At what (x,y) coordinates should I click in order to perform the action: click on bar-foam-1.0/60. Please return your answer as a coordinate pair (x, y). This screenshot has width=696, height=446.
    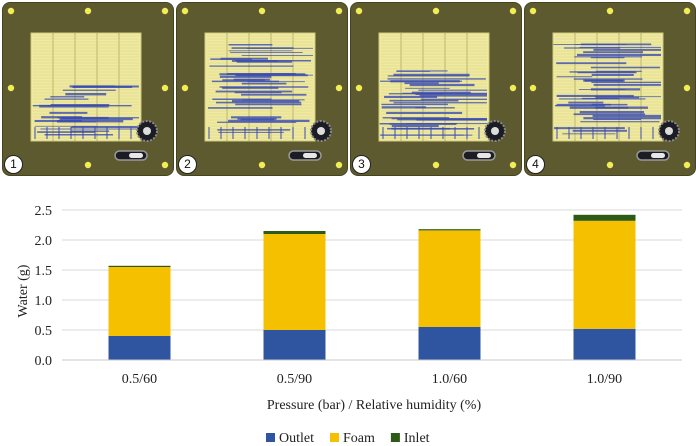
    Looking at the image, I should click on (449, 278).